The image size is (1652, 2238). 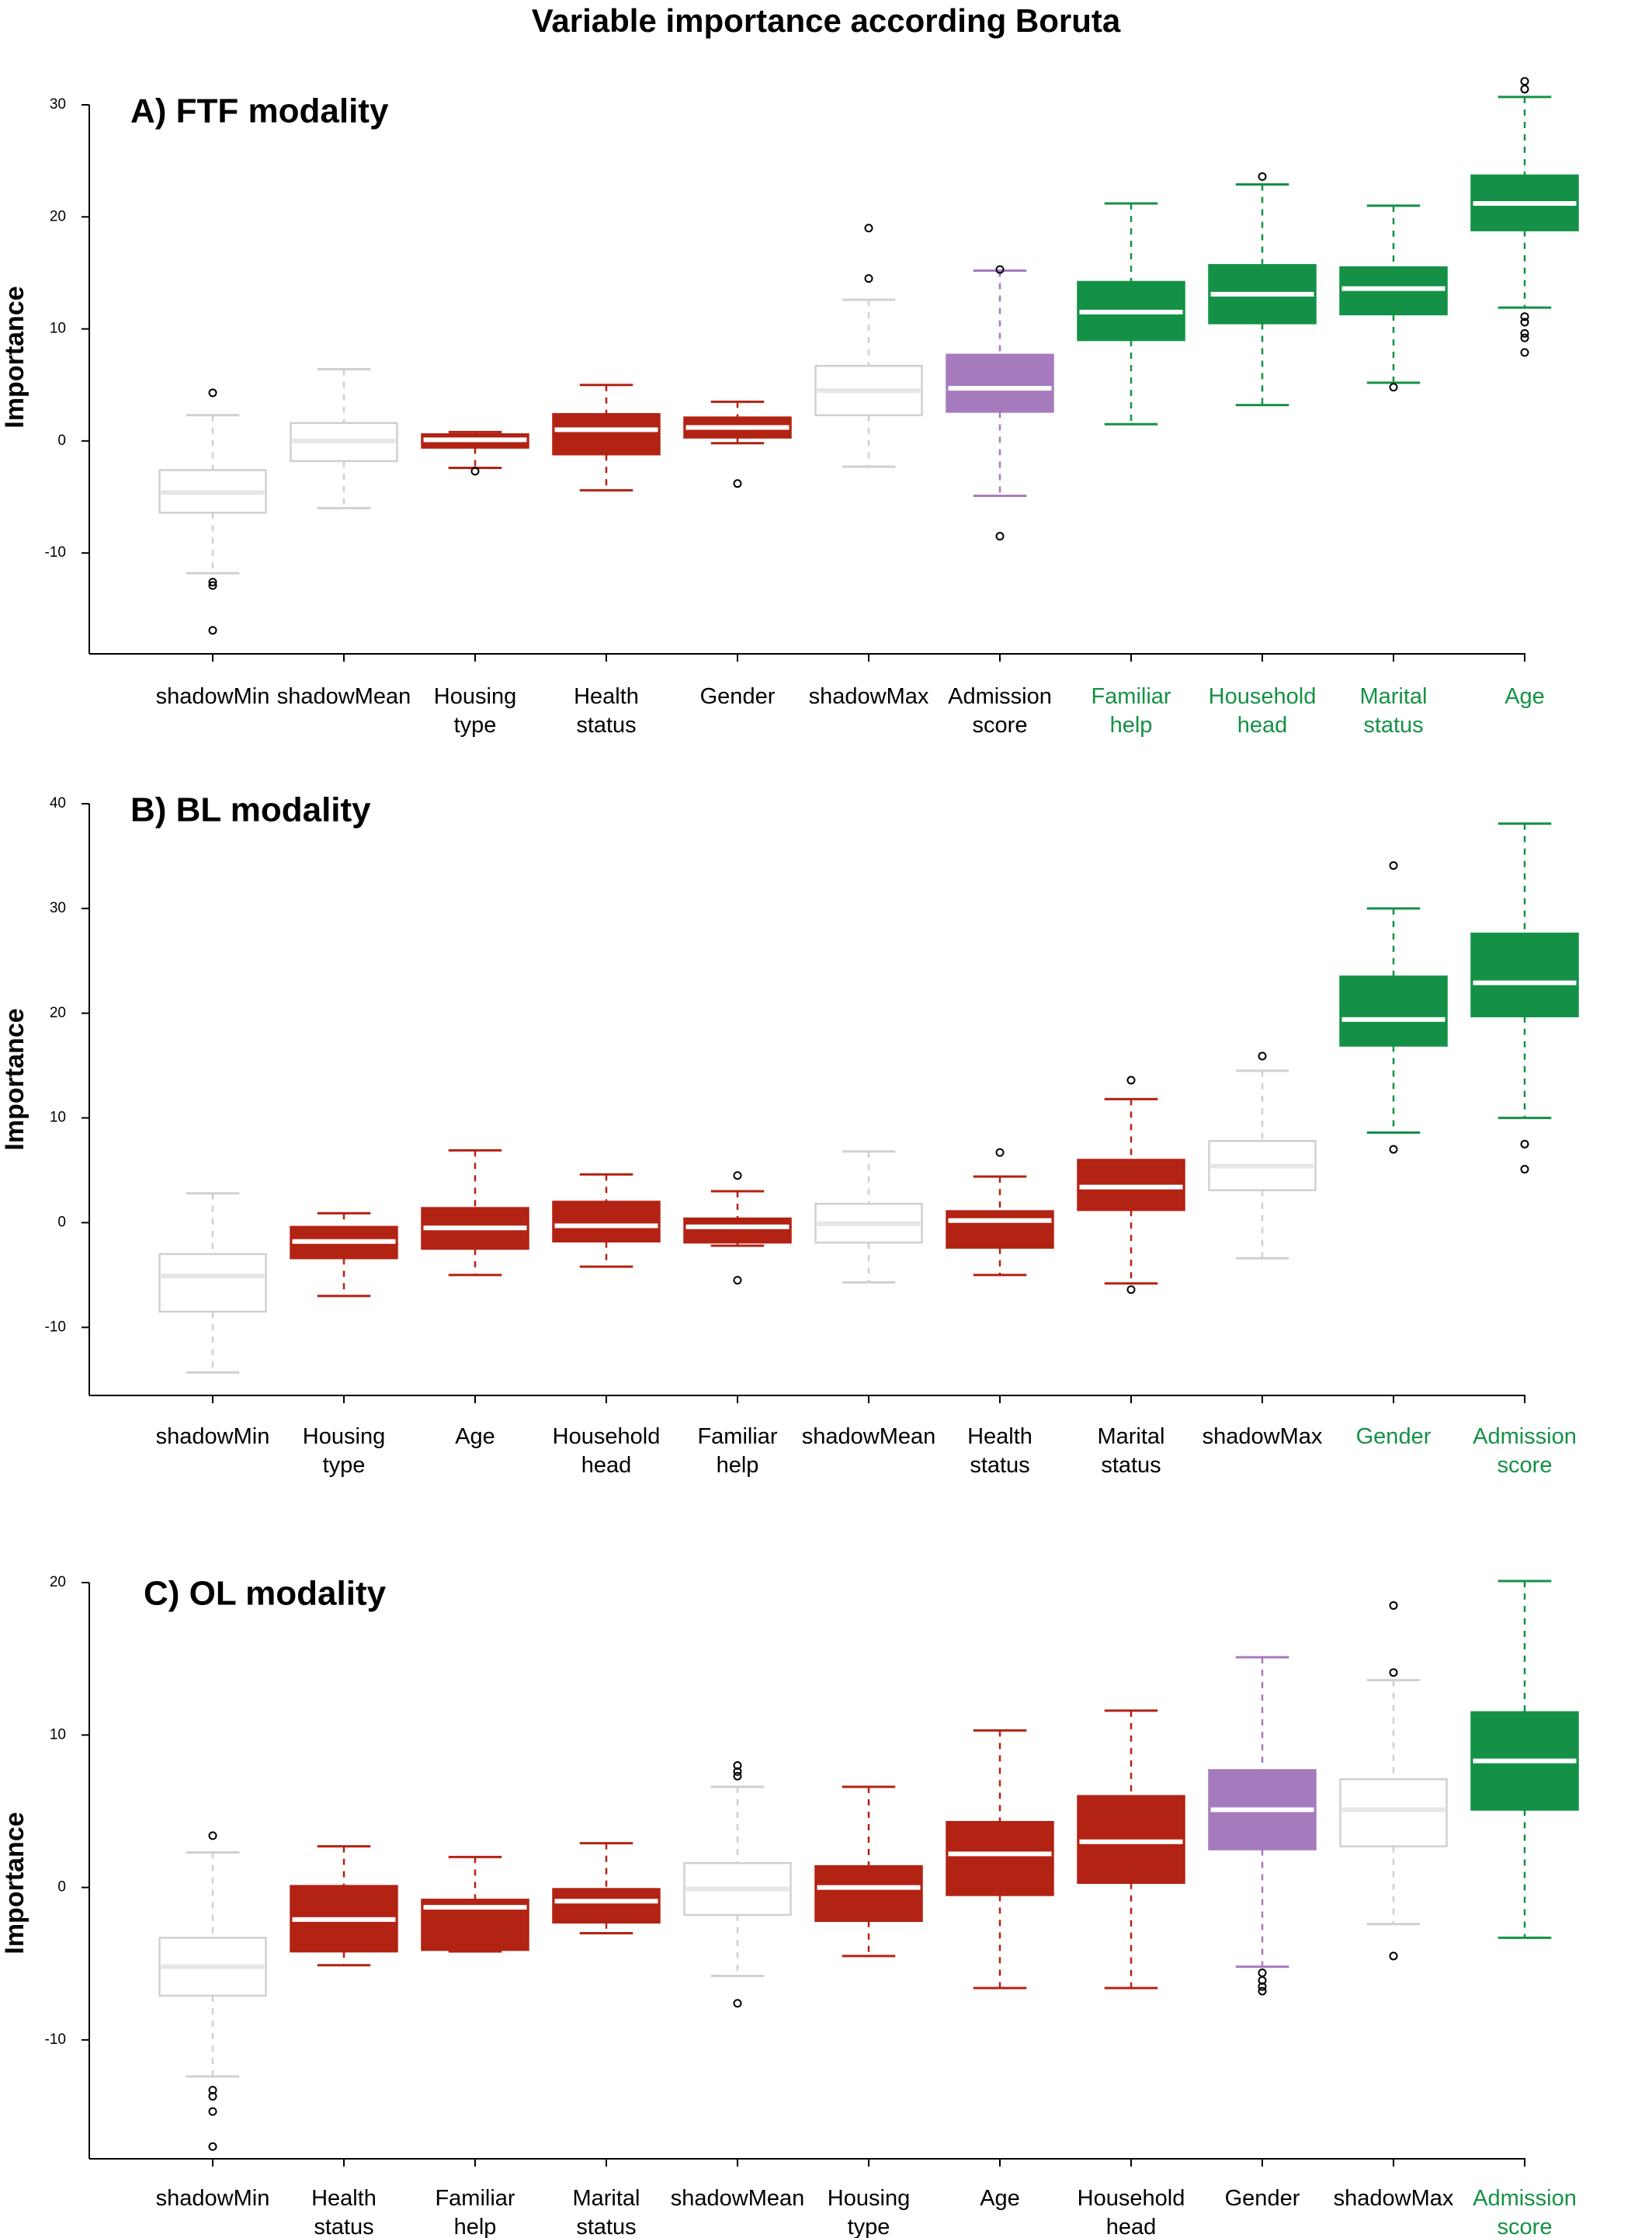 I want to click on x-category-label-line: Household, so click(x=607, y=1436).